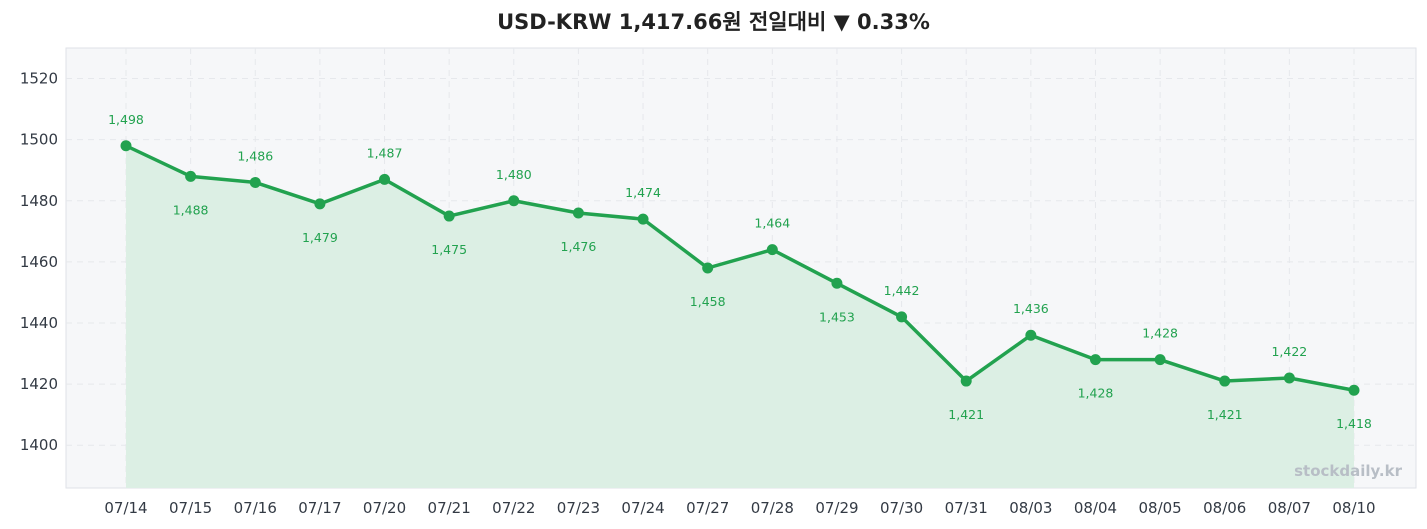 The height and width of the screenshot is (529, 1427). I want to click on data-label: 1,458, so click(708, 301).